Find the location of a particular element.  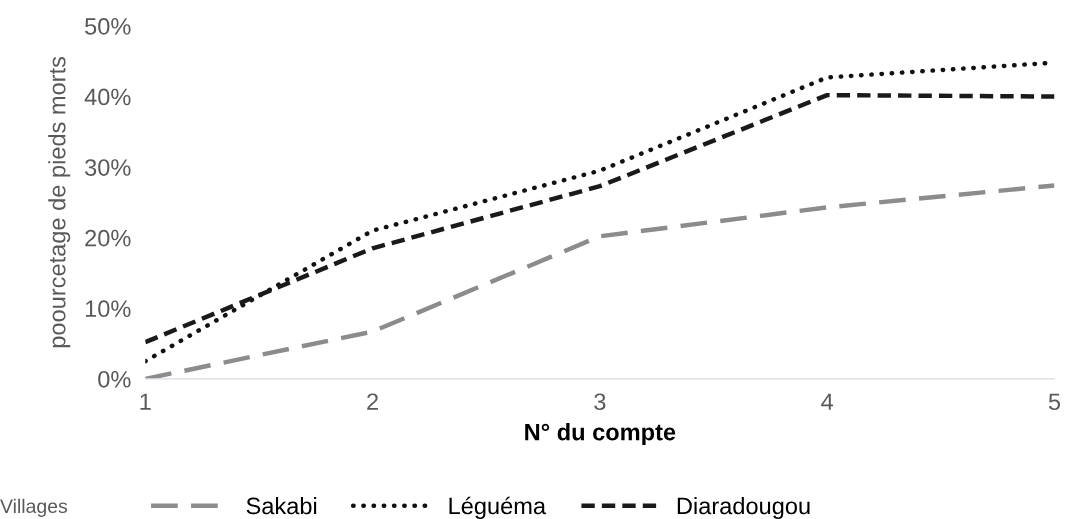

legend-title: Villages is located at coordinates (34, 507).